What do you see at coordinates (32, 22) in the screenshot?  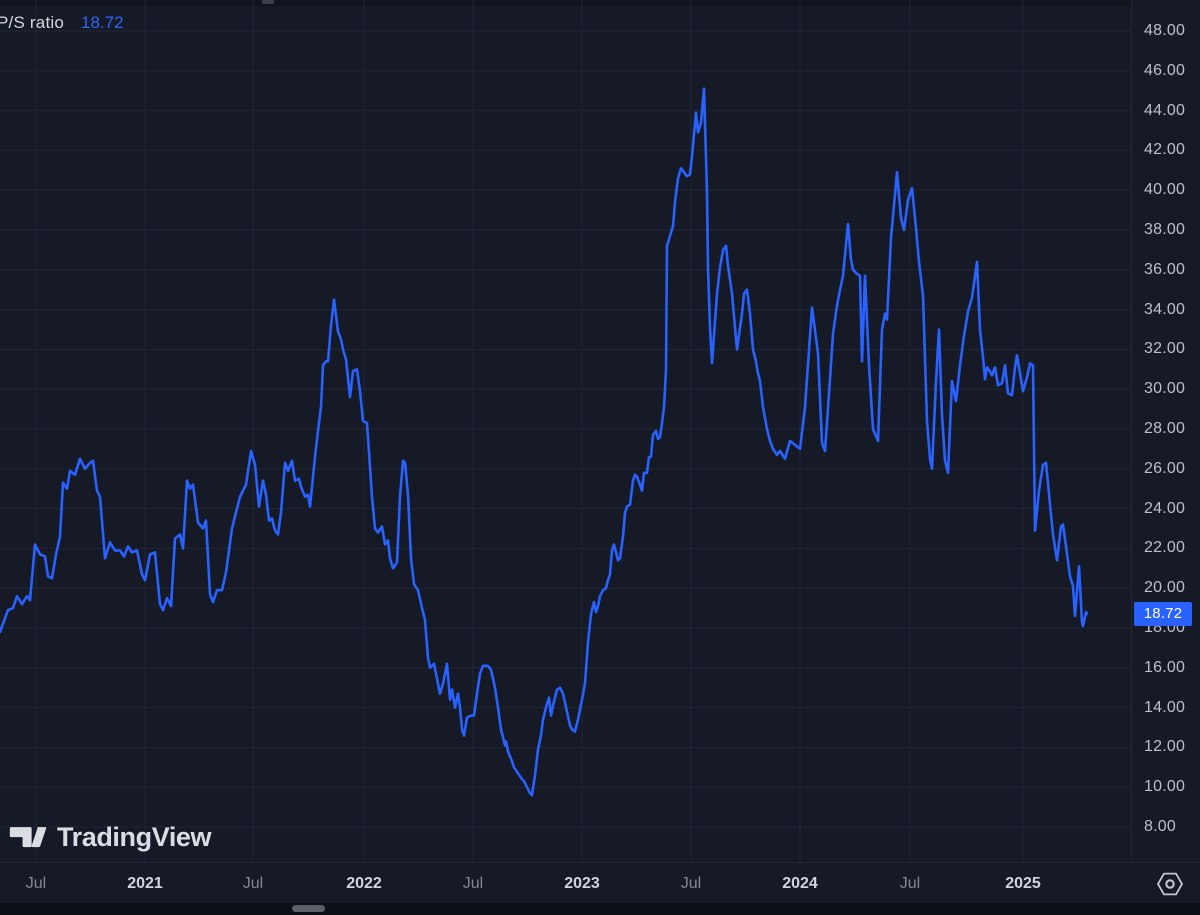 I see `series-title: P/S ratio` at bounding box center [32, 22].